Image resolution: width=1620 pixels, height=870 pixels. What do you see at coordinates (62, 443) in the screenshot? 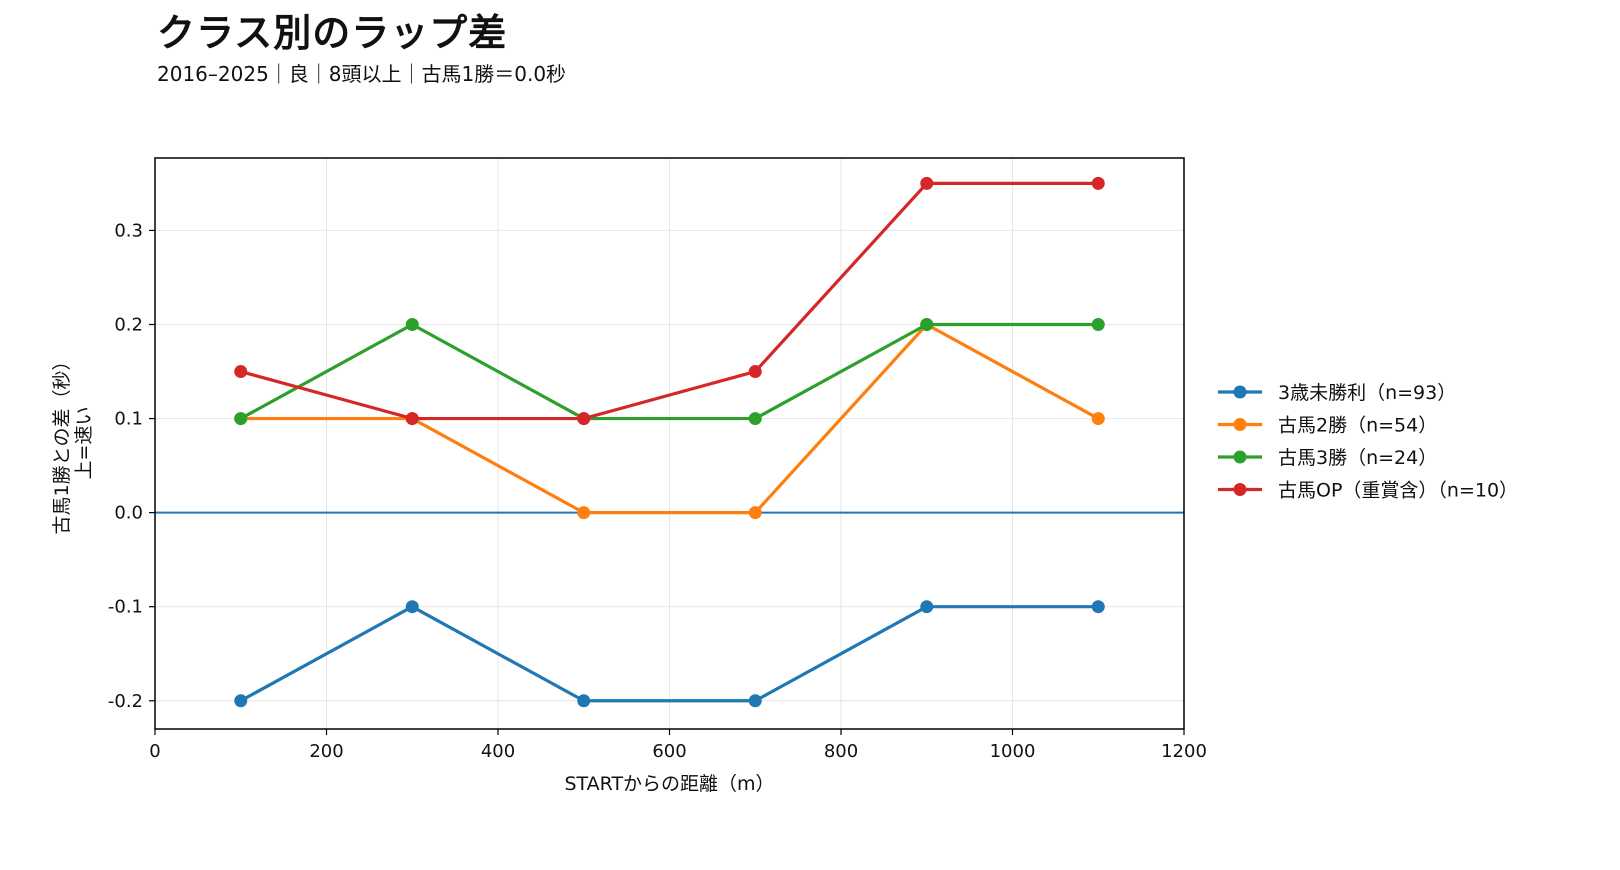
I see `y-axis-label-line1: 古馬1勝との差（秒）` at bounding box center [62, 443].